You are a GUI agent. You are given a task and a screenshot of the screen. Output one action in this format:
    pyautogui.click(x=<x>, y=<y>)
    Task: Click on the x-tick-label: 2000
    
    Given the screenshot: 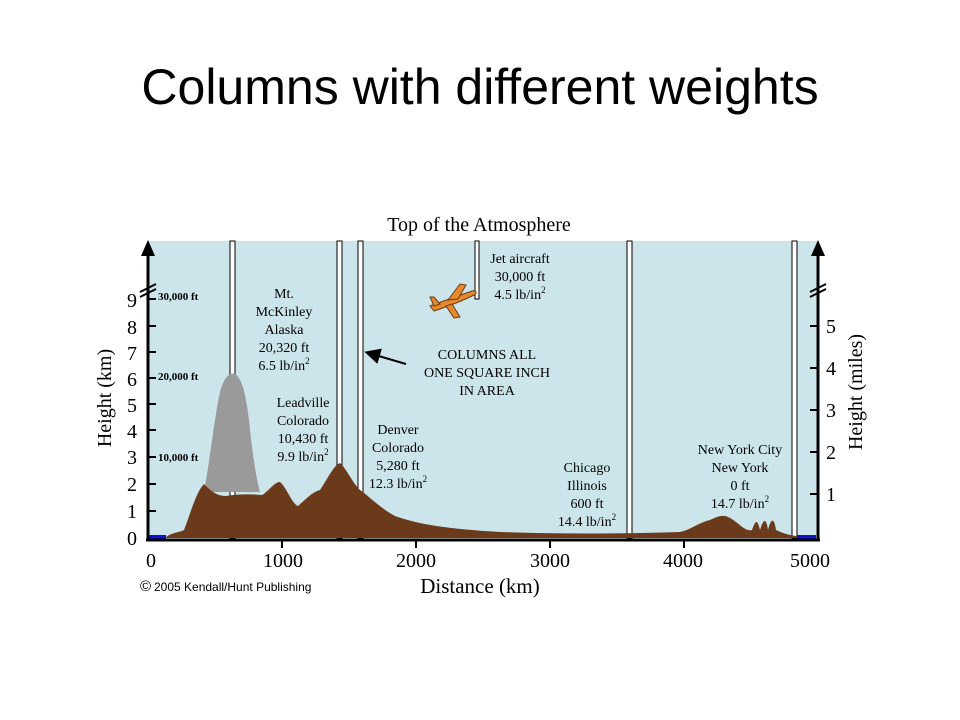 What is the action you would take?
    pyautogui.click(x=416, y=561)
    